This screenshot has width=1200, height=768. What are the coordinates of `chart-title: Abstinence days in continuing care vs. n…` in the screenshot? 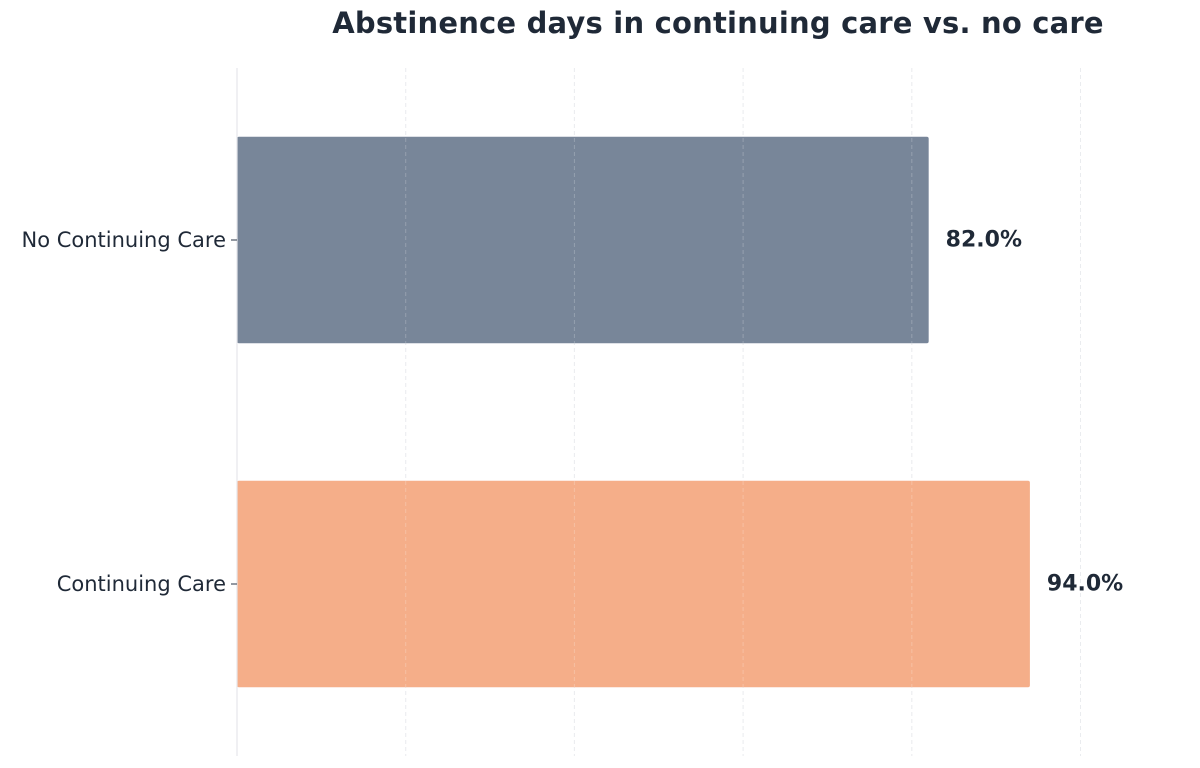 It's located at (718, 23).